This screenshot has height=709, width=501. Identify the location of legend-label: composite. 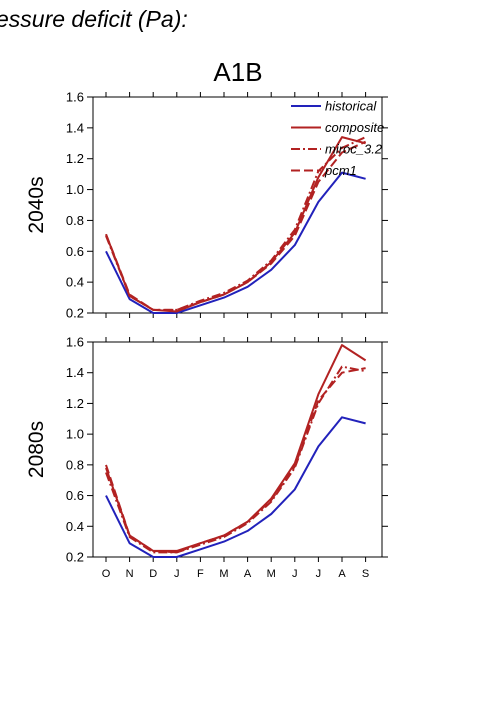
(354, 127).